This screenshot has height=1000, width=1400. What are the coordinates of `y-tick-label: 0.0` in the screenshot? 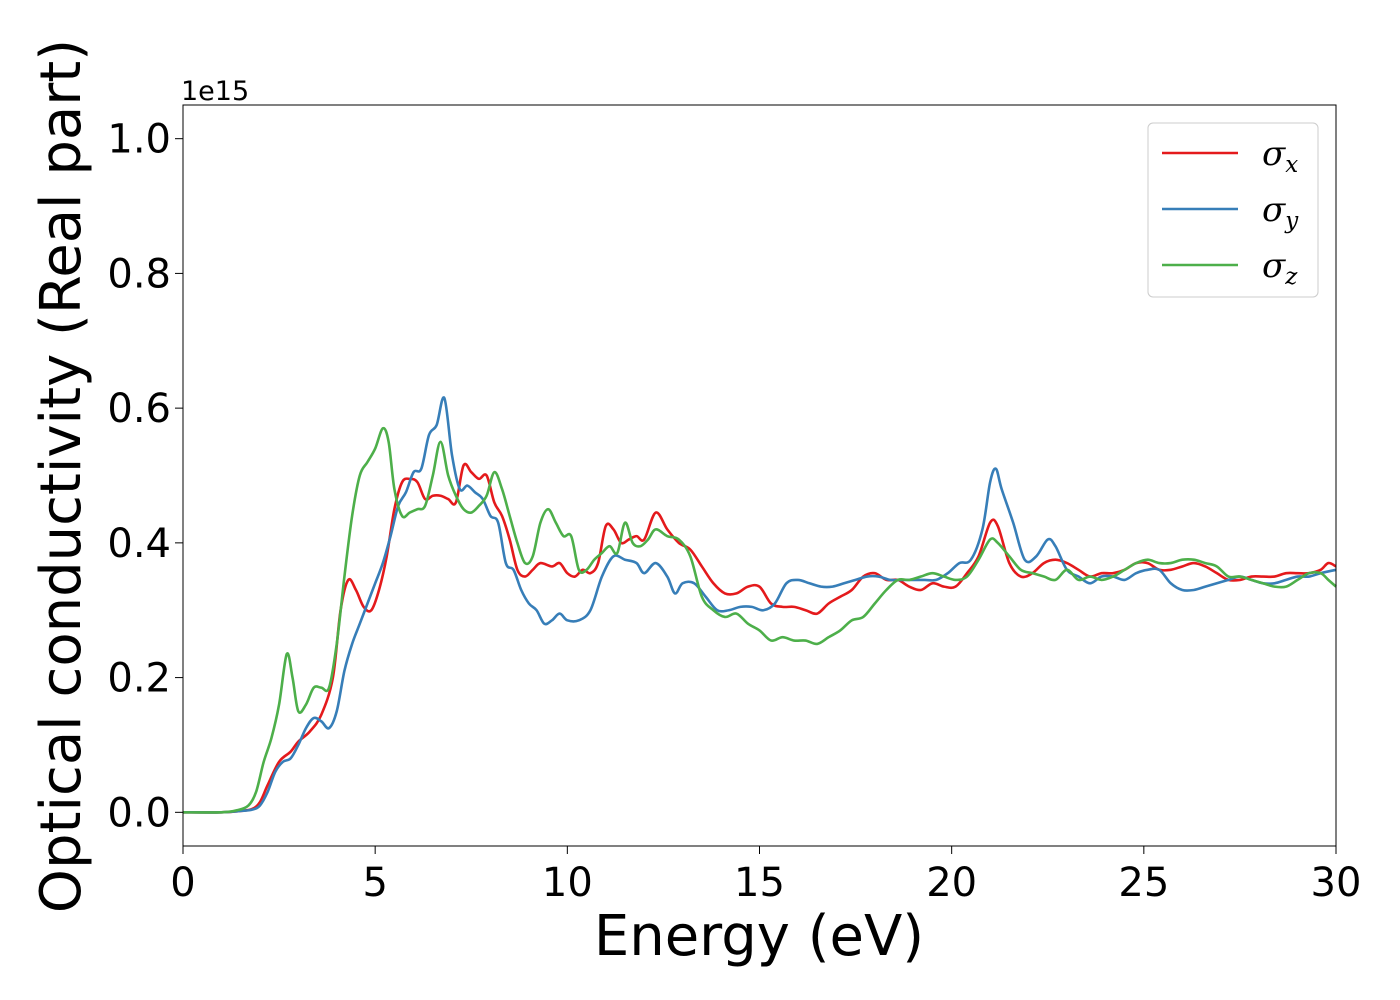 It's located at (139, 813).